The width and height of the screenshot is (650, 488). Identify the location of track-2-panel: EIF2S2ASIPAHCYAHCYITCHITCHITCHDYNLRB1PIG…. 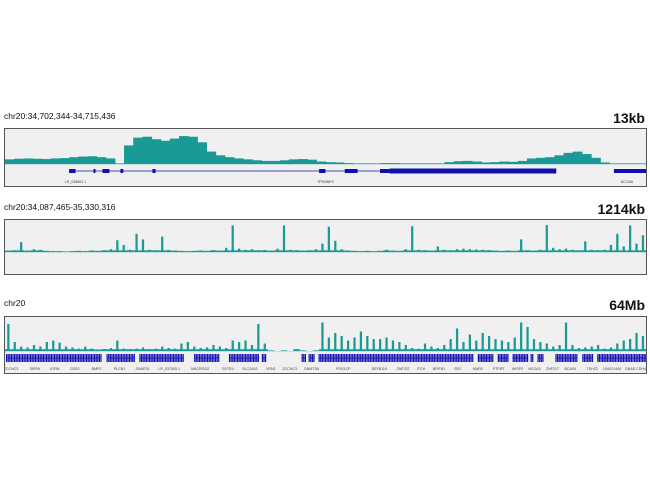
(325, 247).